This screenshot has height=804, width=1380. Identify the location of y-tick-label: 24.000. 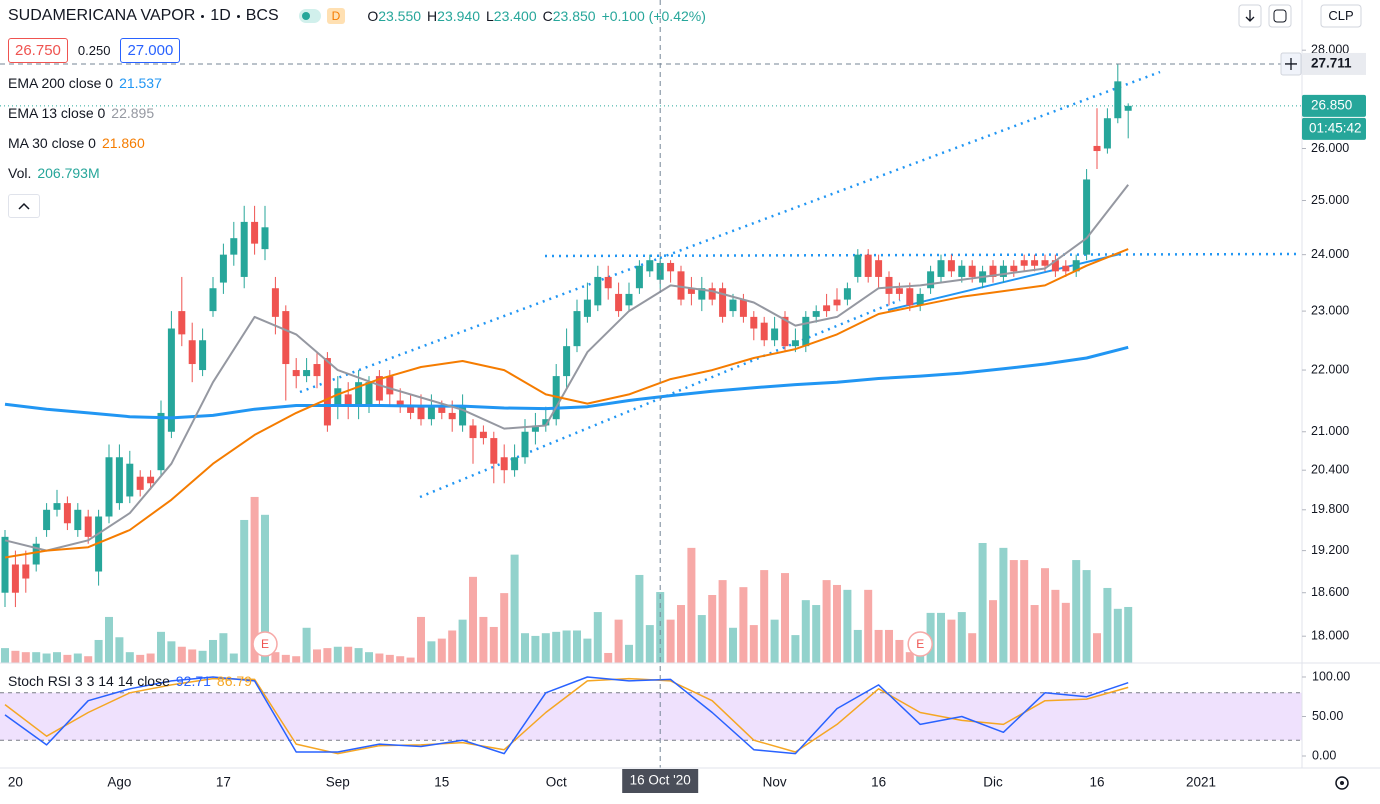
(1330, 254).